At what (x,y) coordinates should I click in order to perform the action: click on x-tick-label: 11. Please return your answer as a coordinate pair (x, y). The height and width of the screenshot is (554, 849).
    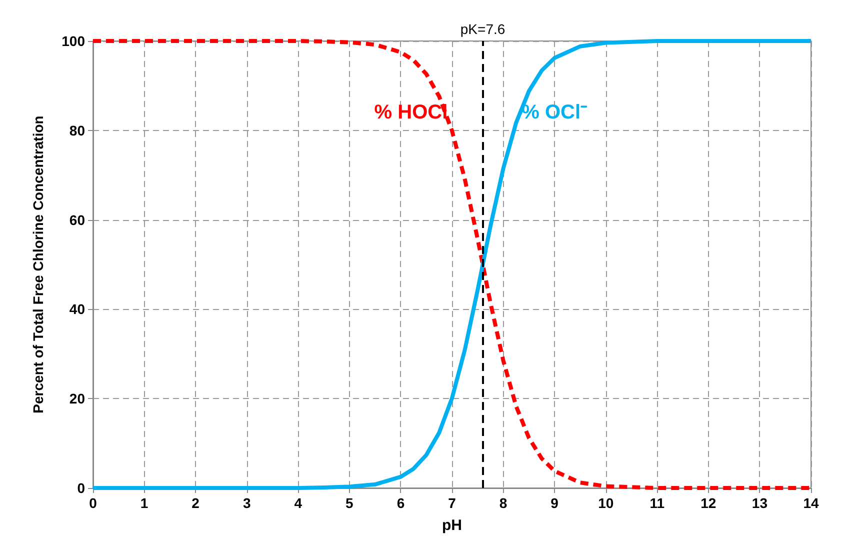
    Looking at the image, I should click on (657, 503).